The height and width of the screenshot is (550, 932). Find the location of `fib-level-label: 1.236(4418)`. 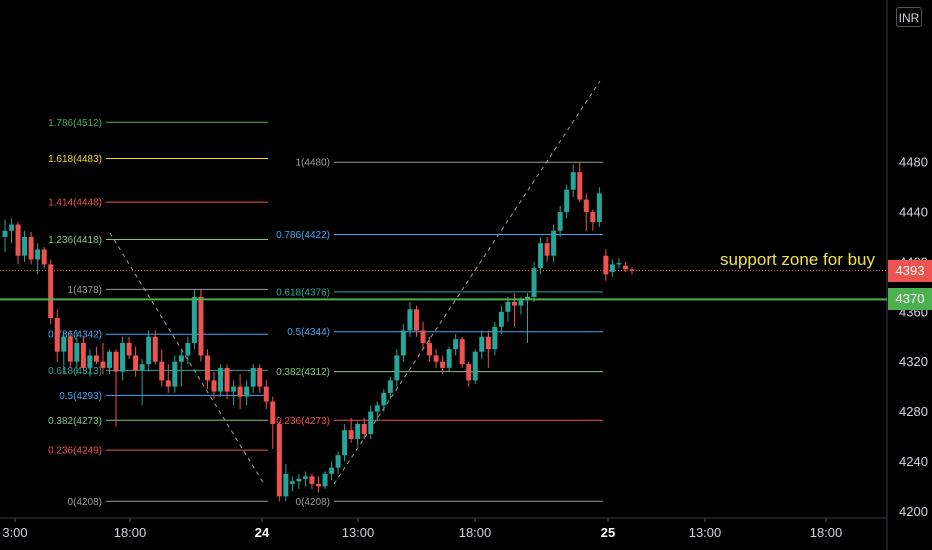

fib-level-label: 1.236(4418) is located at coordinates (75, 240).